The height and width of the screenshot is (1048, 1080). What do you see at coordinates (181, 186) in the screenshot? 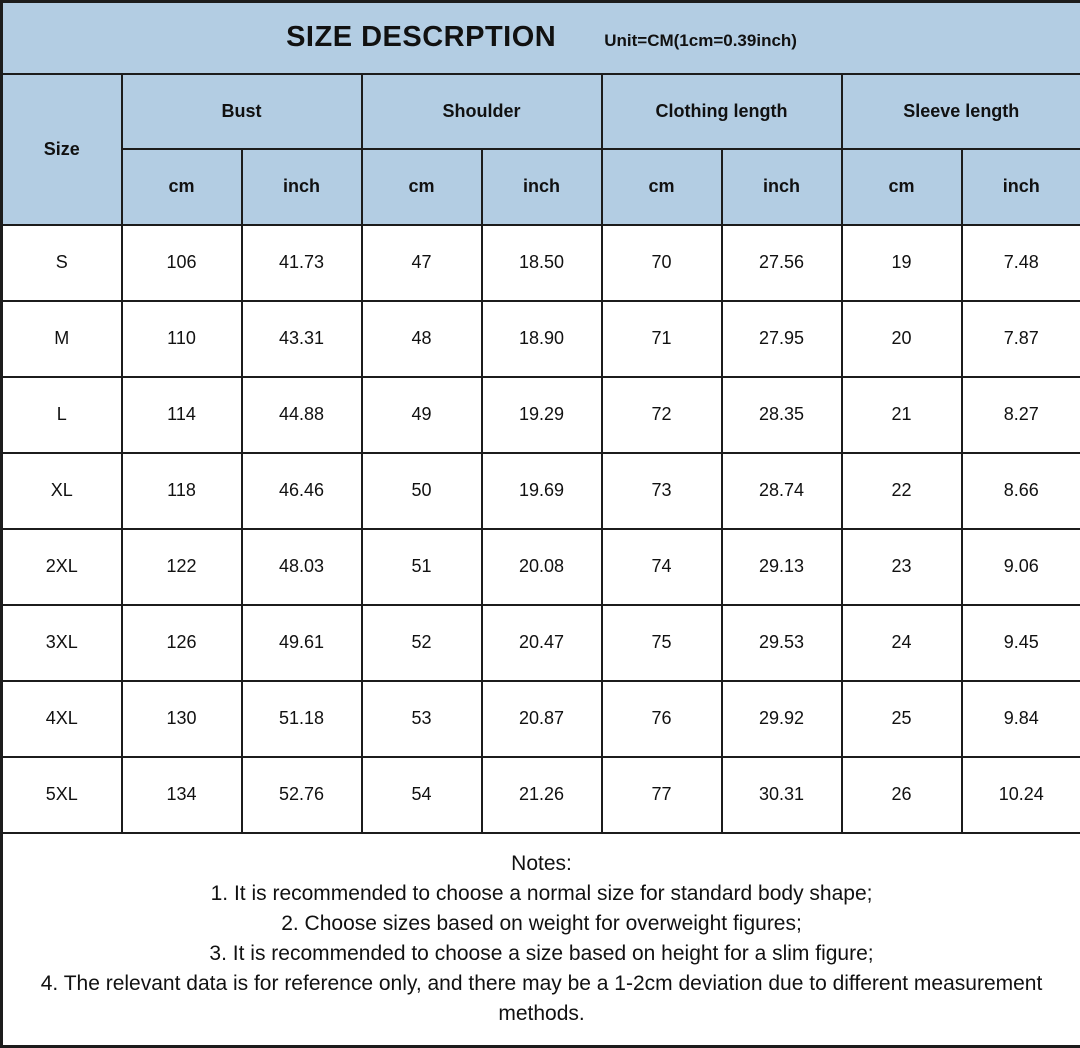
I see `bust-cm-header: cm` at bounding box center [181, 186].